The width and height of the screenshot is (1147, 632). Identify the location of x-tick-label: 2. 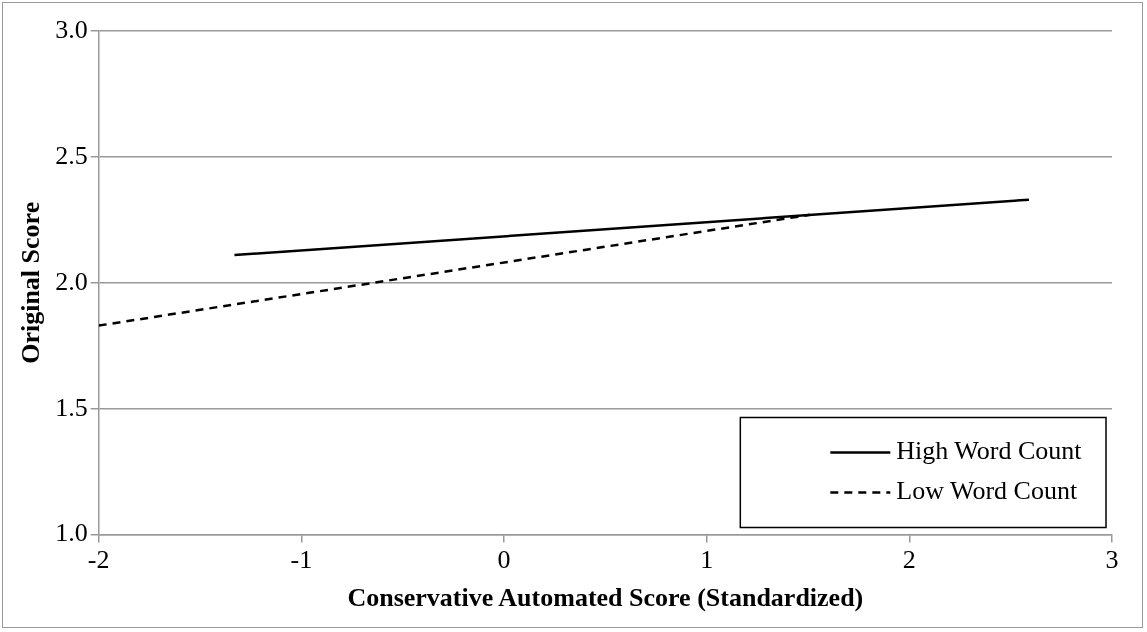
(909, 560).